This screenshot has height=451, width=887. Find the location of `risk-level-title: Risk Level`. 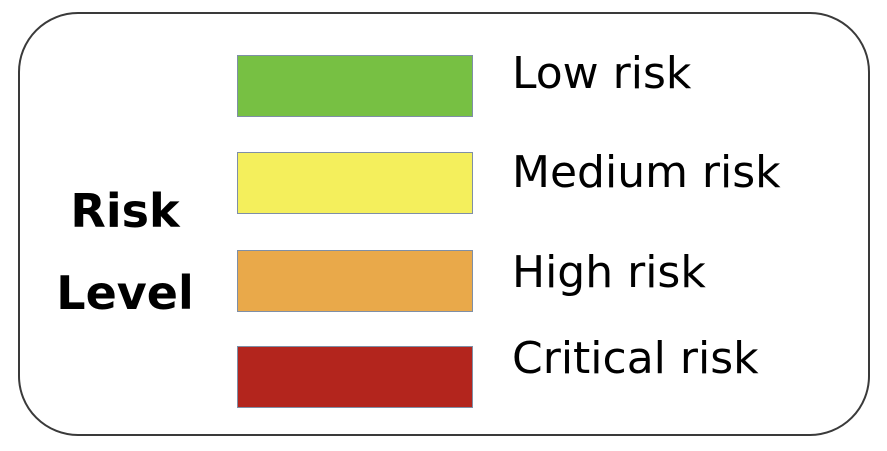

risk-level-title: Risk Level is located at coordinates (125, 252).